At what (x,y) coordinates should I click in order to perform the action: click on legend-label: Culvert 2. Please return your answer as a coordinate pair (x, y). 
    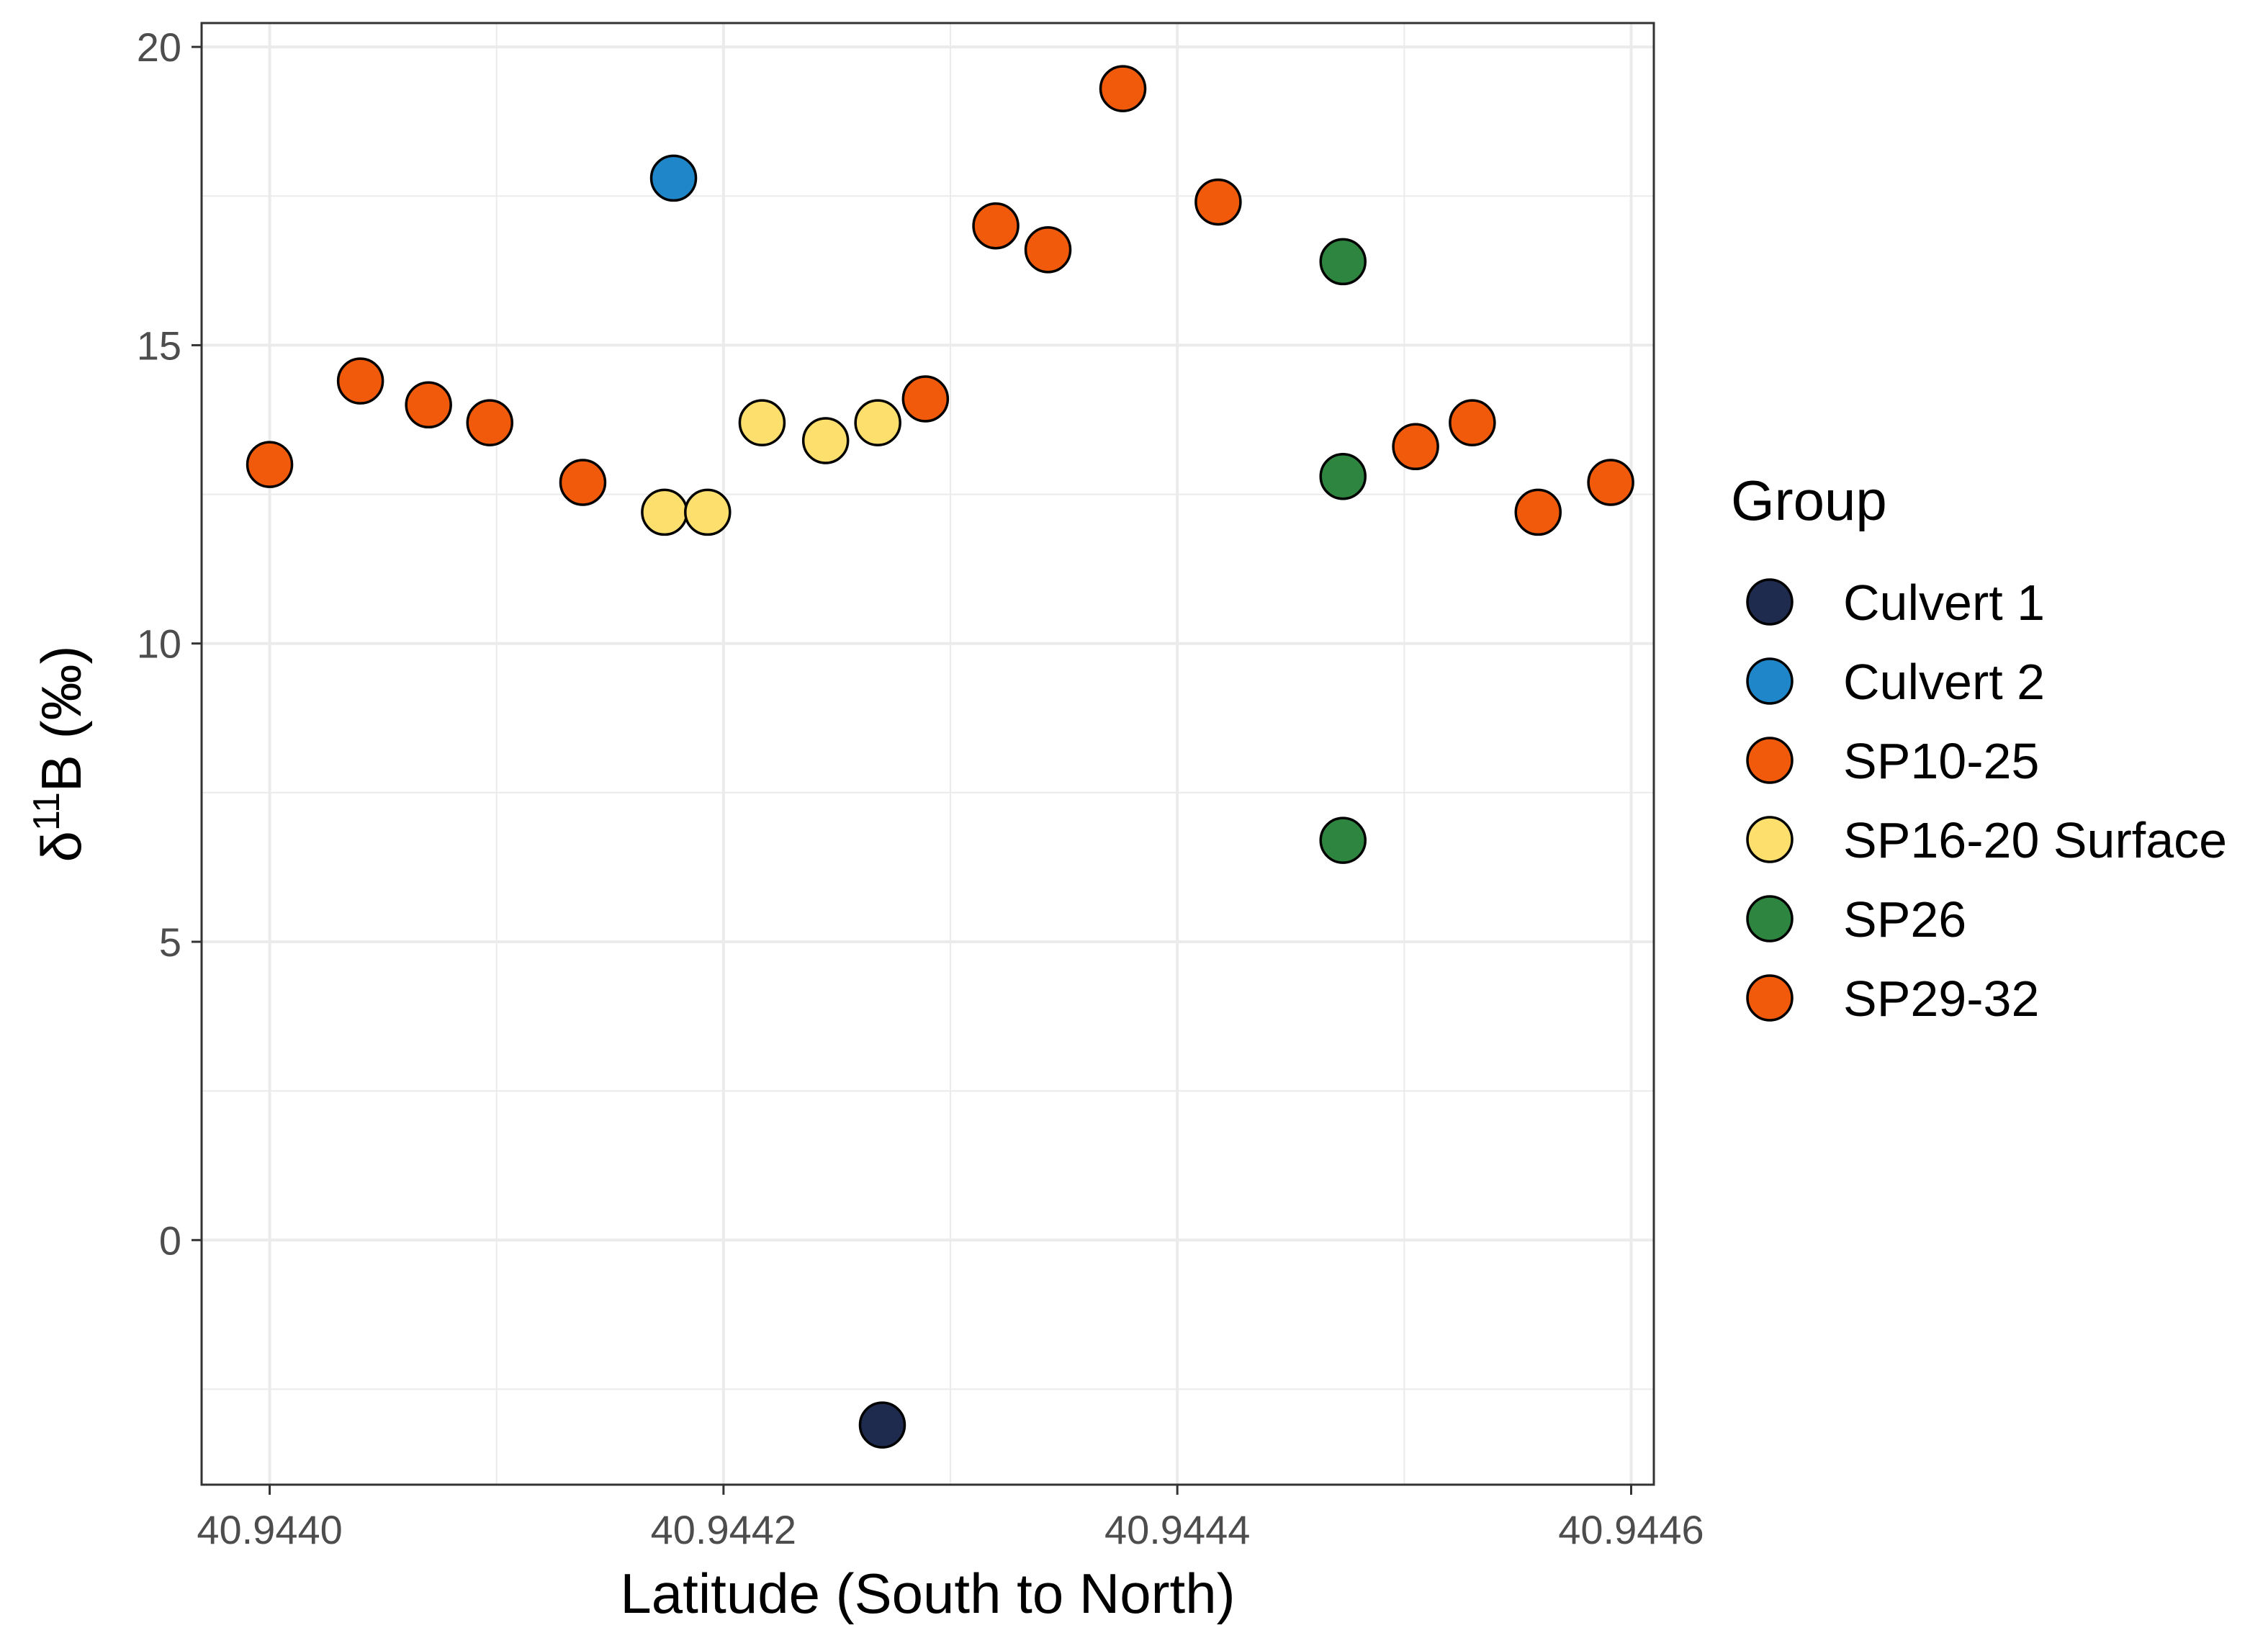
    Looking at the image, I should click on (1944, 682).